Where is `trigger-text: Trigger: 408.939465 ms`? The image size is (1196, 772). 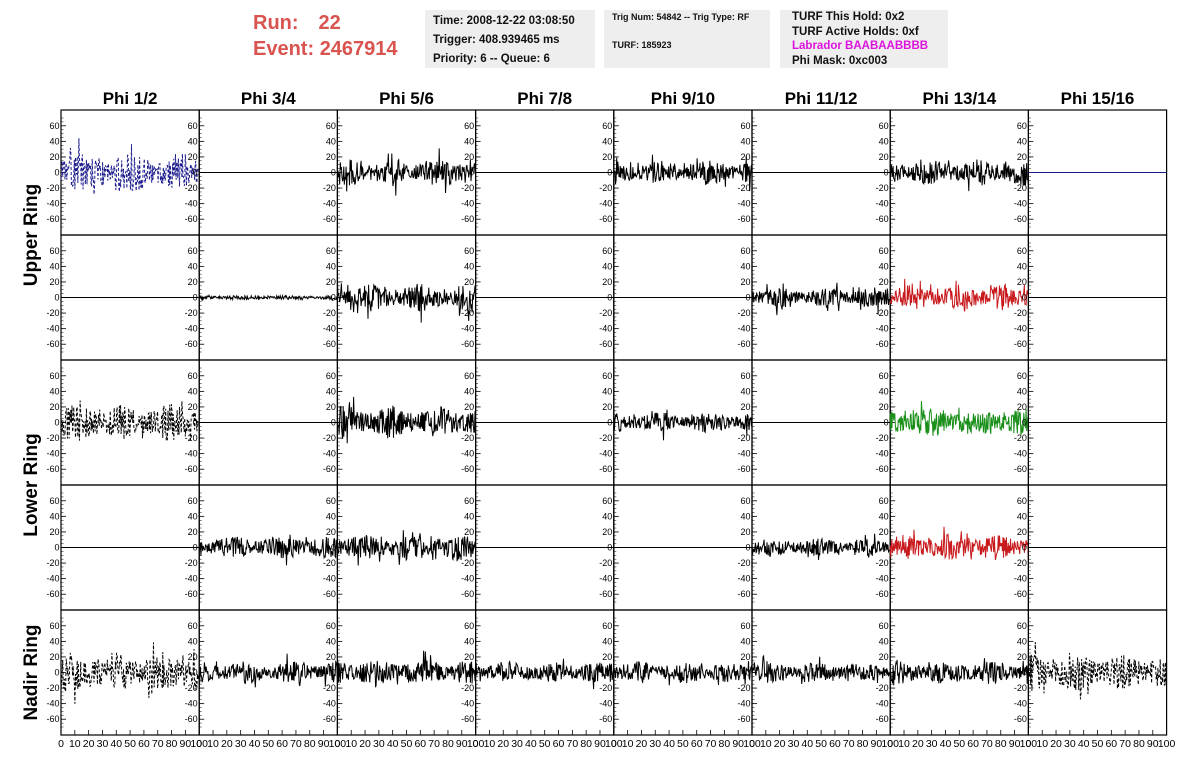
trigger-text: Trigger: 408.939465 ms is located at coordinates (496, 40).